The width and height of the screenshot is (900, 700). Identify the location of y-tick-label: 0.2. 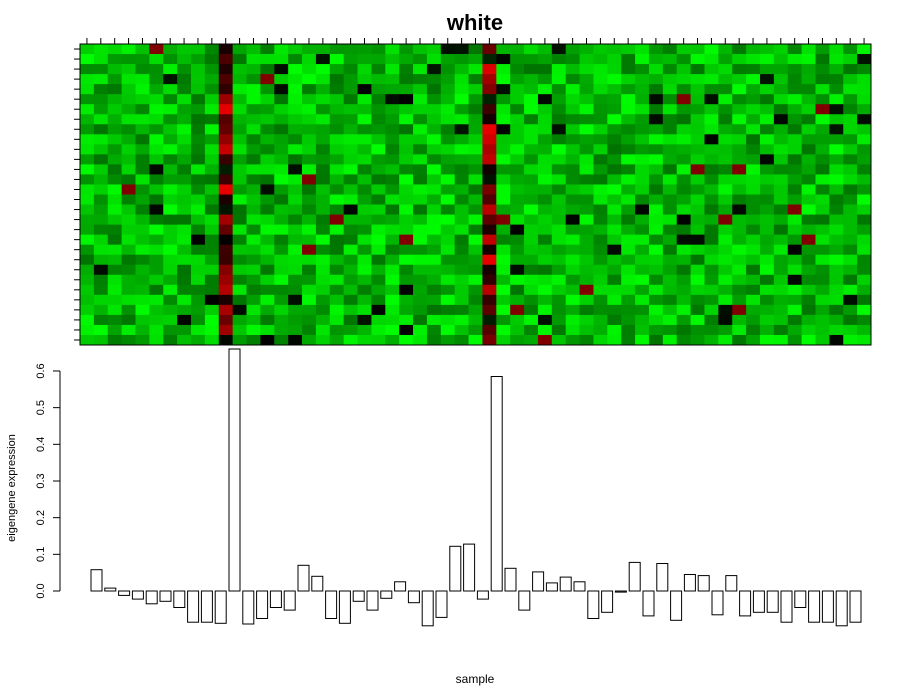
(41, 517).